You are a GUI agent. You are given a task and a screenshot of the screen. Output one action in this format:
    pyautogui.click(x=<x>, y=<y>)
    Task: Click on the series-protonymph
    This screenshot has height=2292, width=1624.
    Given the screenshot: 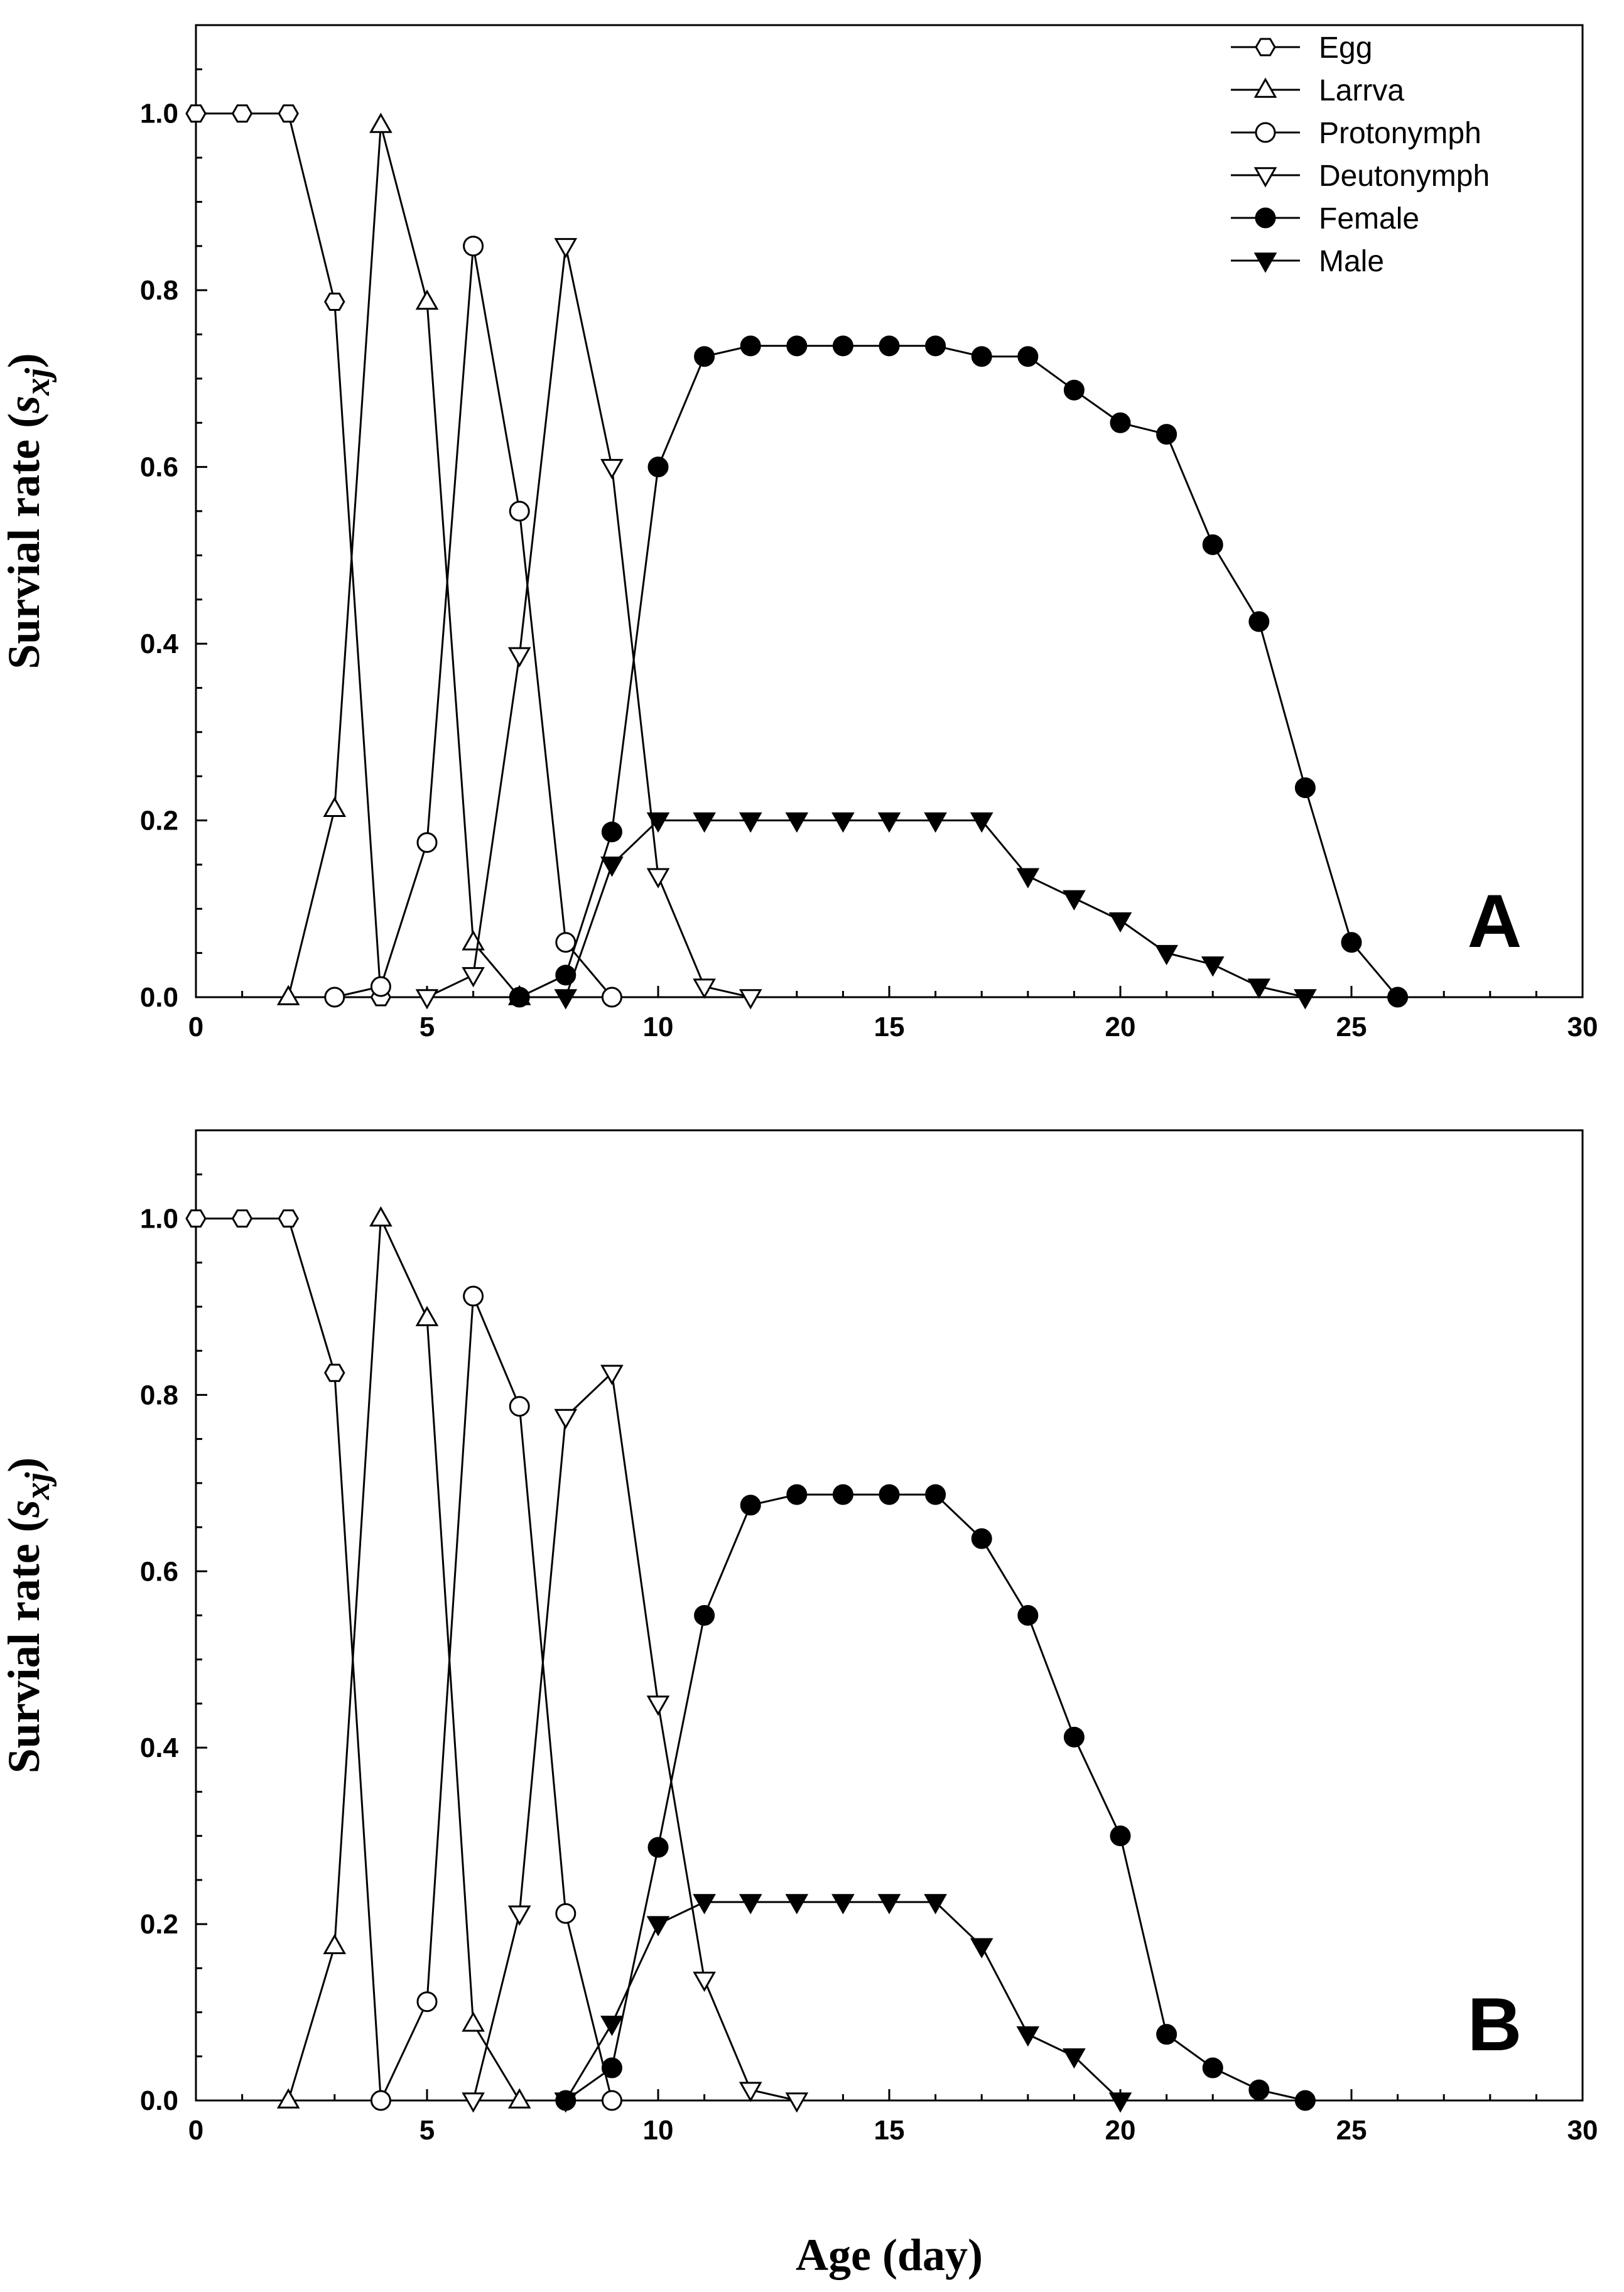 What is the action you would take?
    pyautogui.click(x=473, y=621)
    